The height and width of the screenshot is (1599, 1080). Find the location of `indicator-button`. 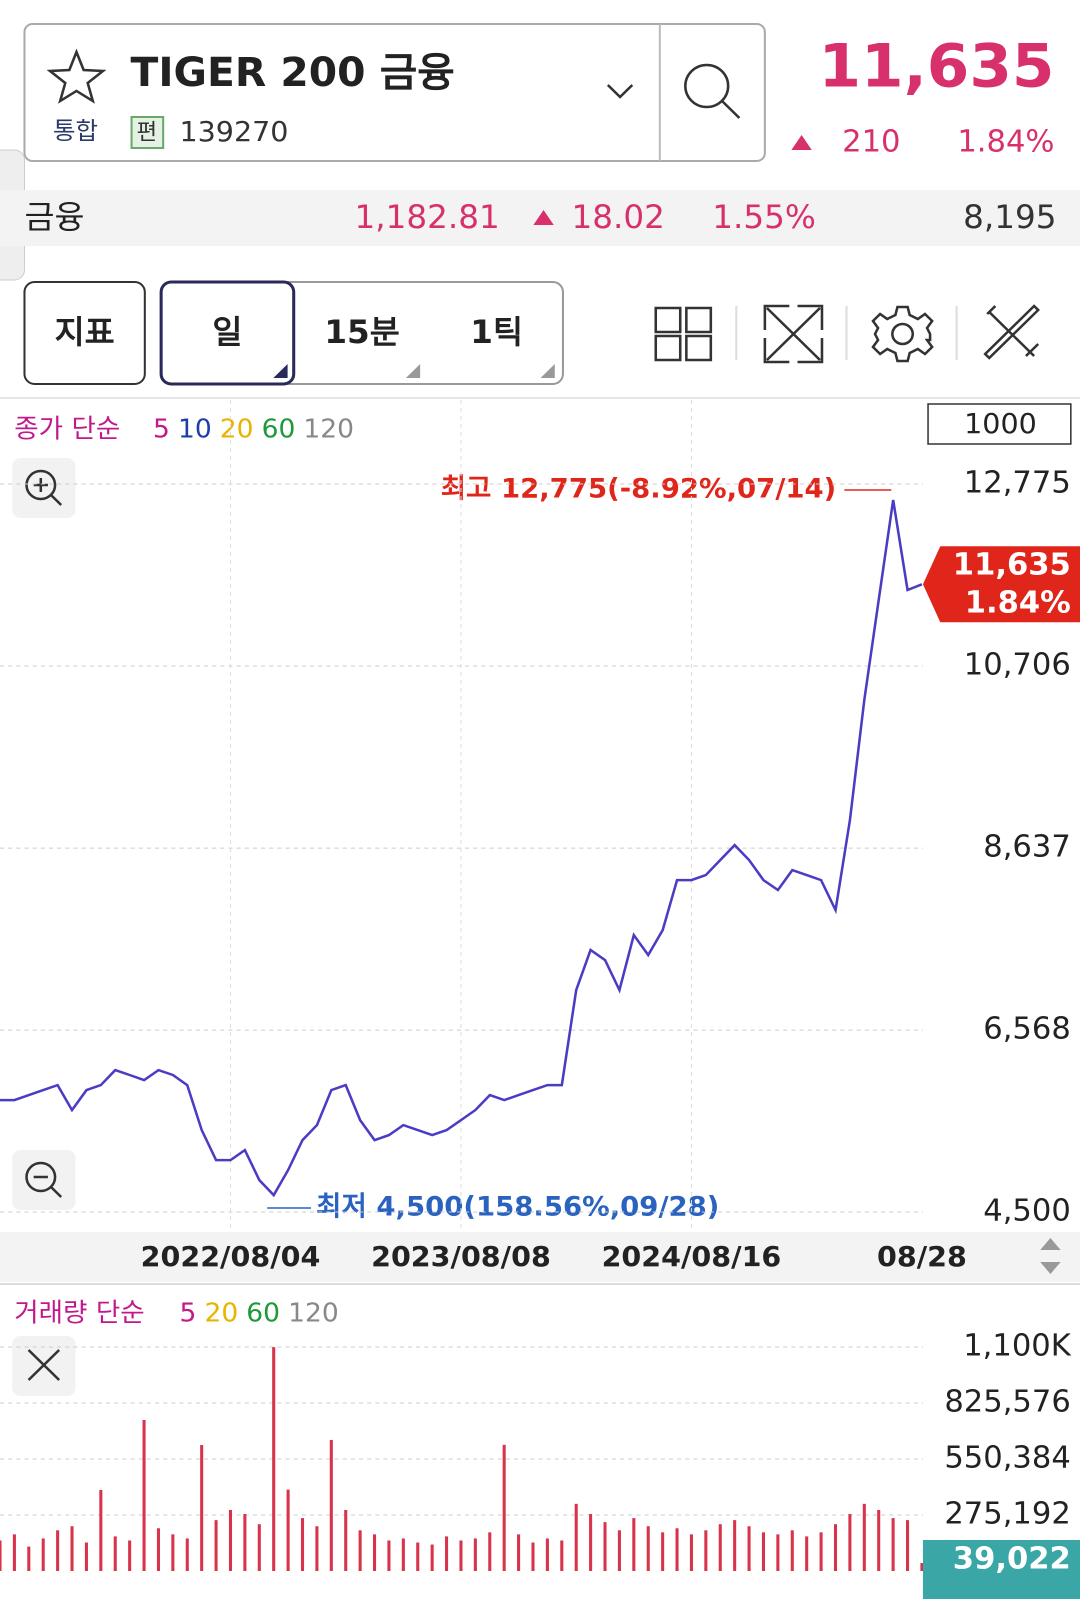

indicator-button is located at coordinates (84, 333).